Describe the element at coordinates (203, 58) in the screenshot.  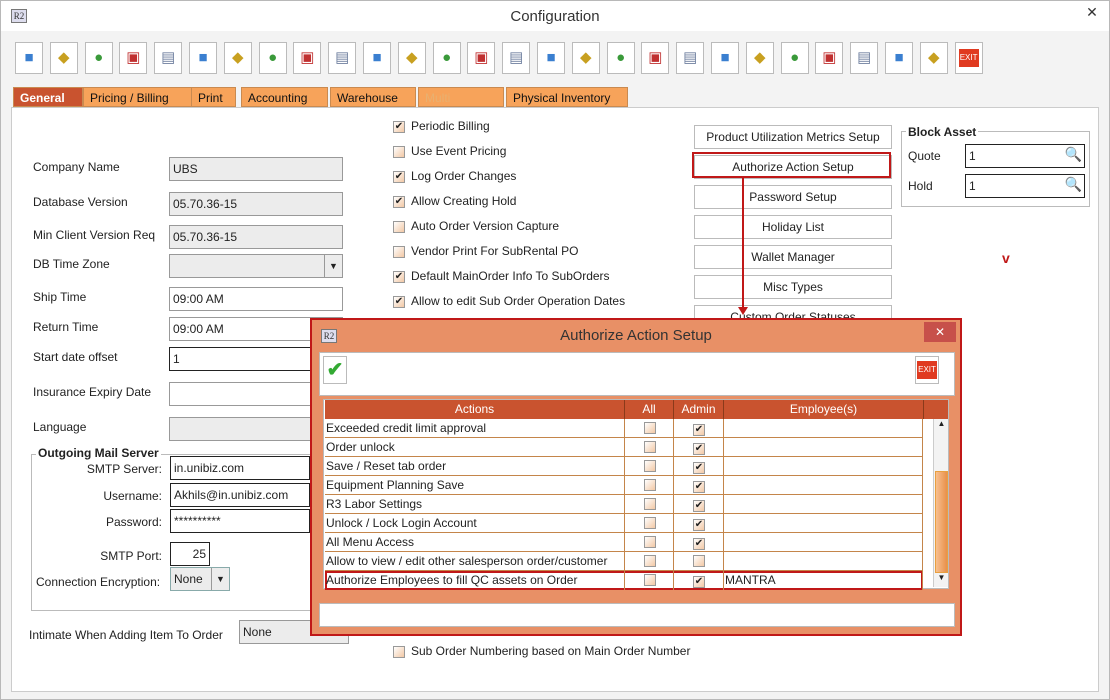
I see `form-icon: ■` at that location.